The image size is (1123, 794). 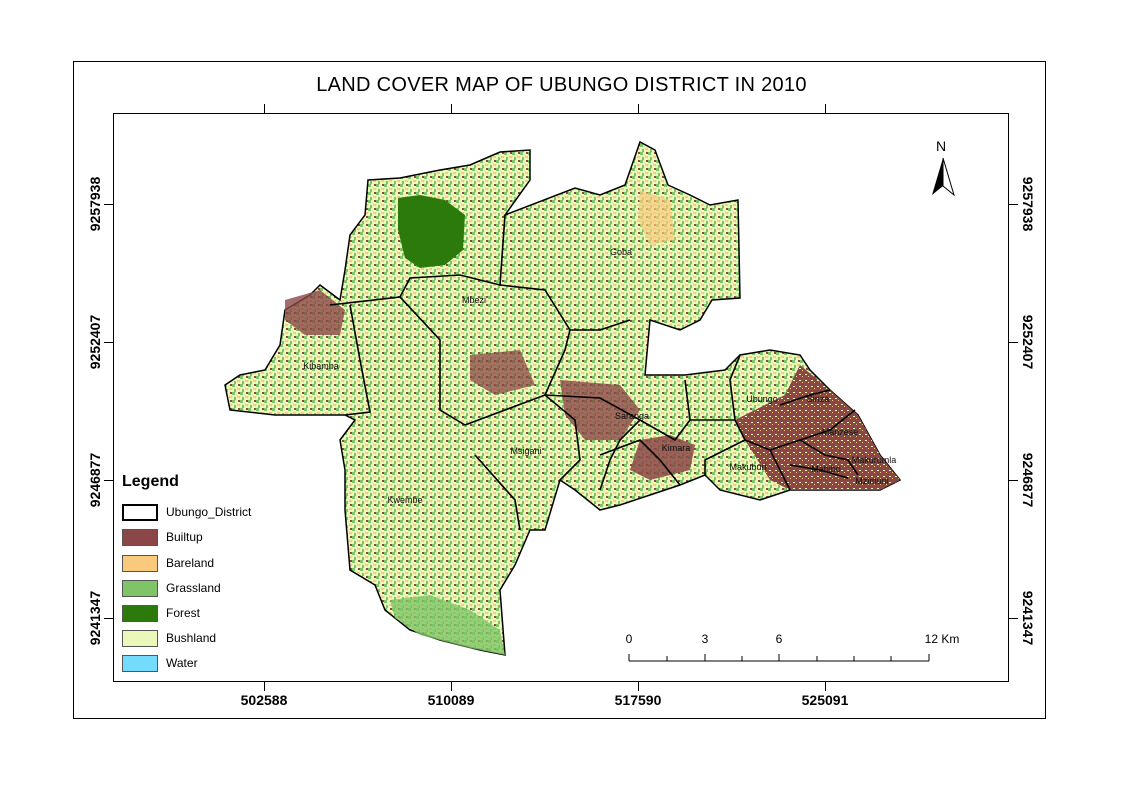 What do you see at coordinates (182, 663) in the screenshot?
I see `legend-label: Water` at bounding box center [182, 663].